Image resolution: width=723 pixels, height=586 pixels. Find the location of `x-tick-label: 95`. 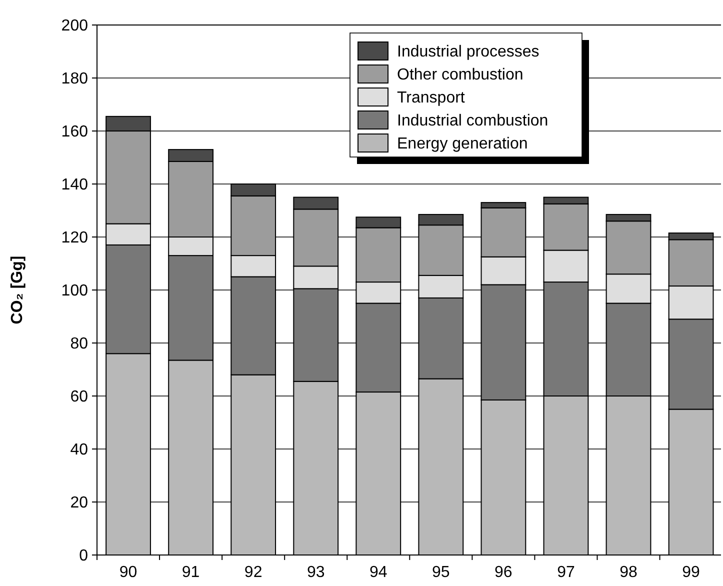

x-tick-label: 95 is located at coordinates (441, 572).